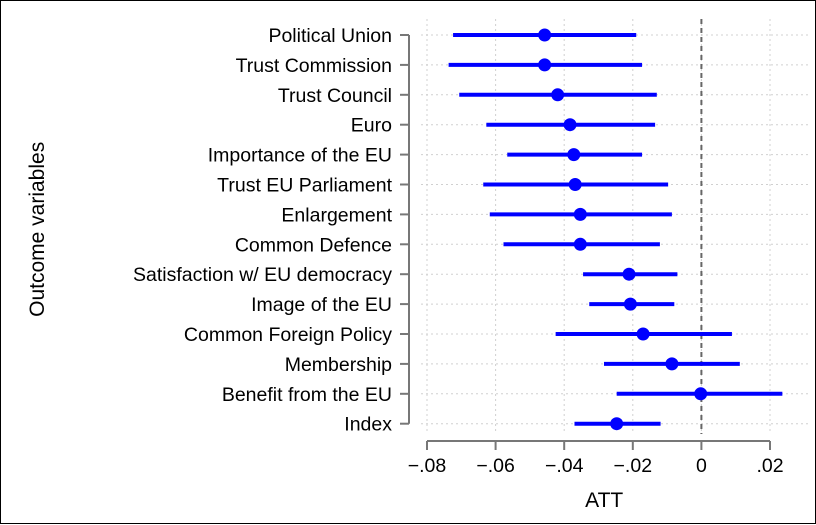 Image resolution: width=816 pixels, height=525 pixels. Describe the element at coordinates (701, 466) in the screenshot. I see `x-tick-label: 0` at that location.